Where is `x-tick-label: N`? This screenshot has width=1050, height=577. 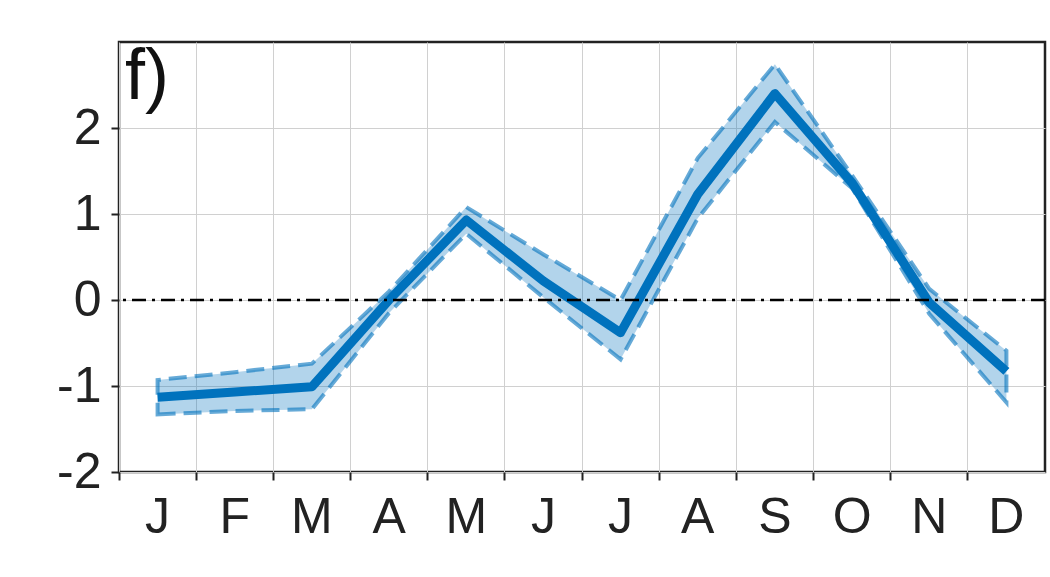
x-tick-label: N is located at coordinates (929, 515).